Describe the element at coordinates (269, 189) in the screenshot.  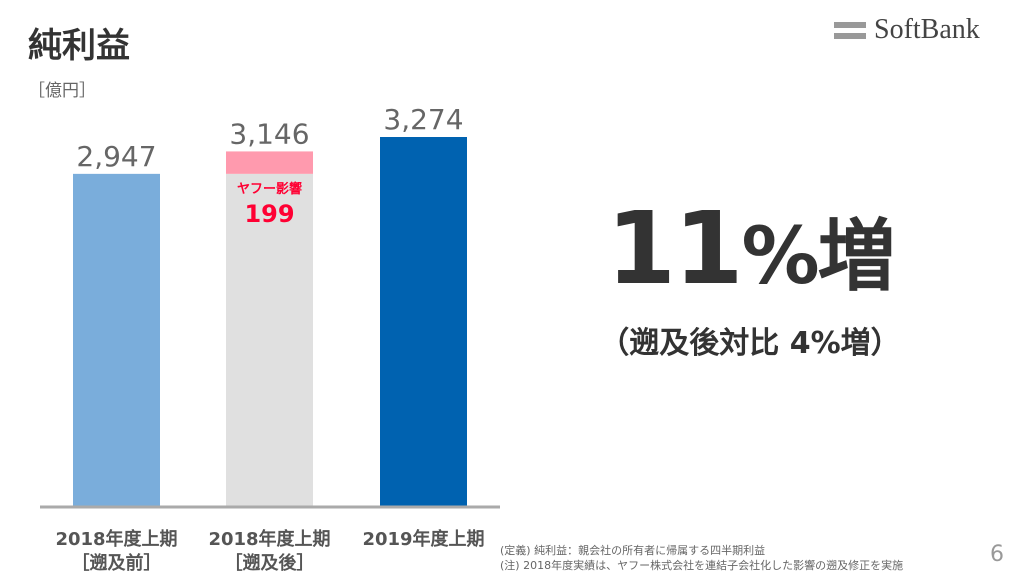
I see `annotation-label: ヤフー影響` at that location.